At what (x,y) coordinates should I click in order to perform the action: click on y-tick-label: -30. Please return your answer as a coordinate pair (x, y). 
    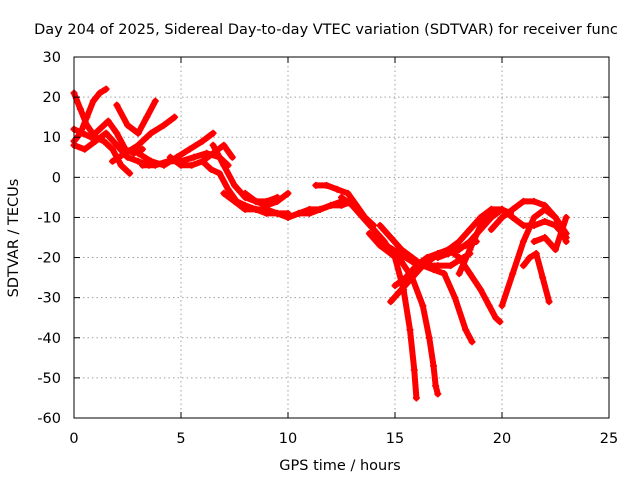
    Looking at the image, I should click on (49, 299).